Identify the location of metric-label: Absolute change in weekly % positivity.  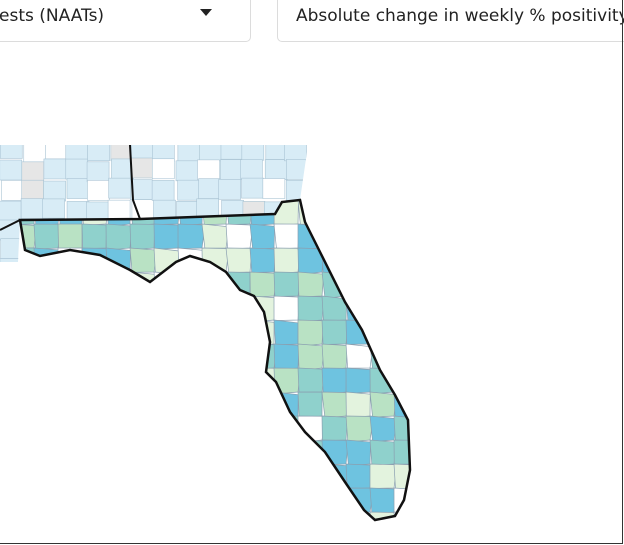
(460, 16).